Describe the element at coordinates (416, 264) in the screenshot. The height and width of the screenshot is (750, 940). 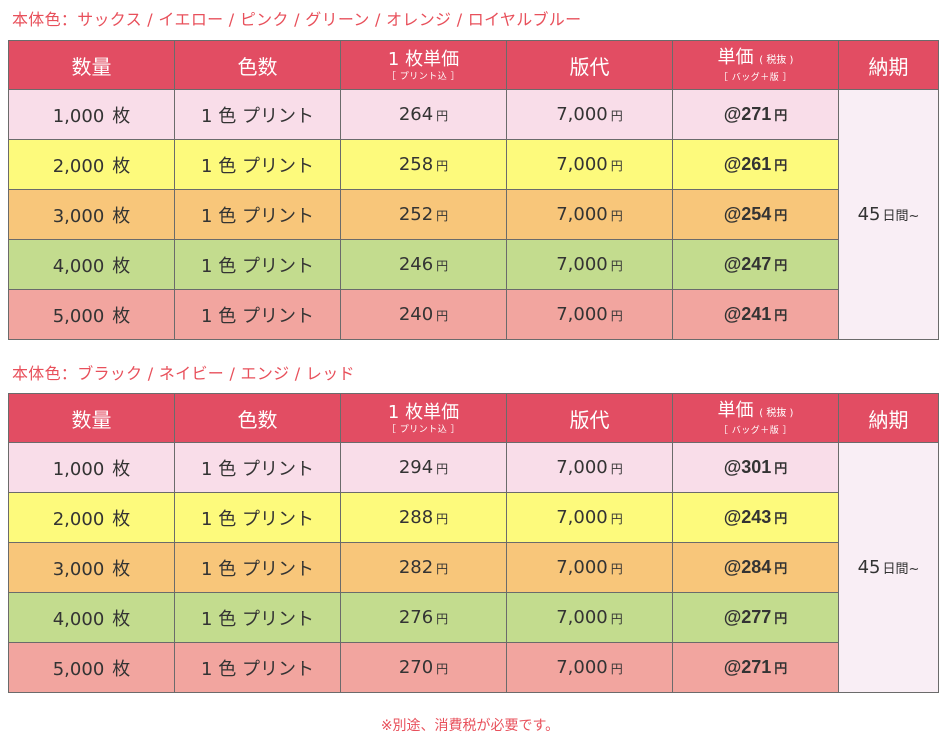
I see `unit-price-value: 246` at that location.